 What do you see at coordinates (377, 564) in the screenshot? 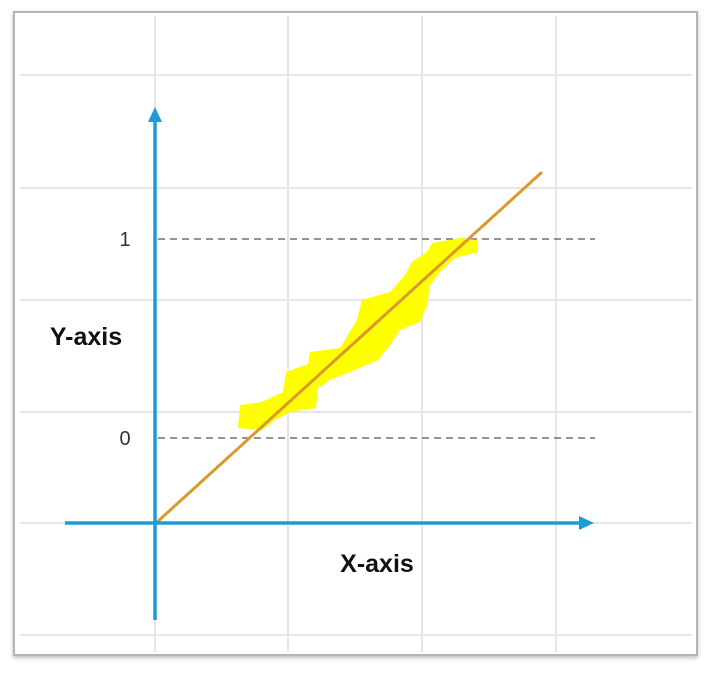
I see `x-axis-title: X-axis` at bounding box center [377, 564].